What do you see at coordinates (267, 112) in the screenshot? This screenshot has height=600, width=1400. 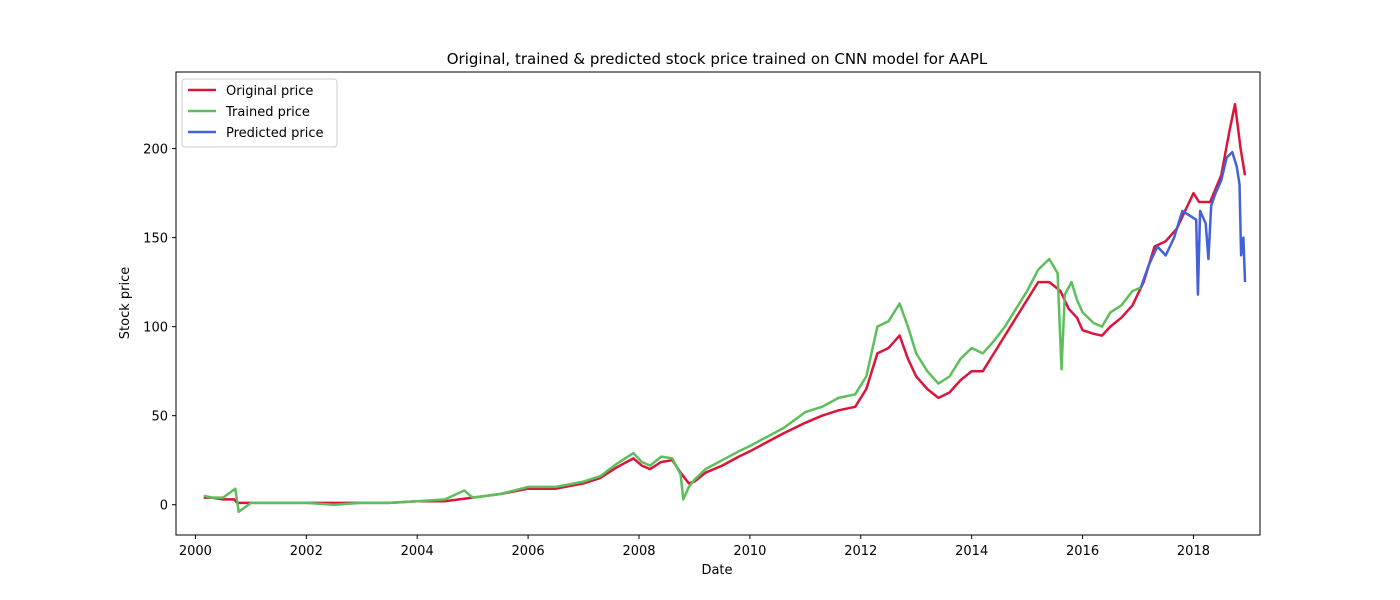 I see `legend-label-trained: Trained price` at bounding box center [267, 112].